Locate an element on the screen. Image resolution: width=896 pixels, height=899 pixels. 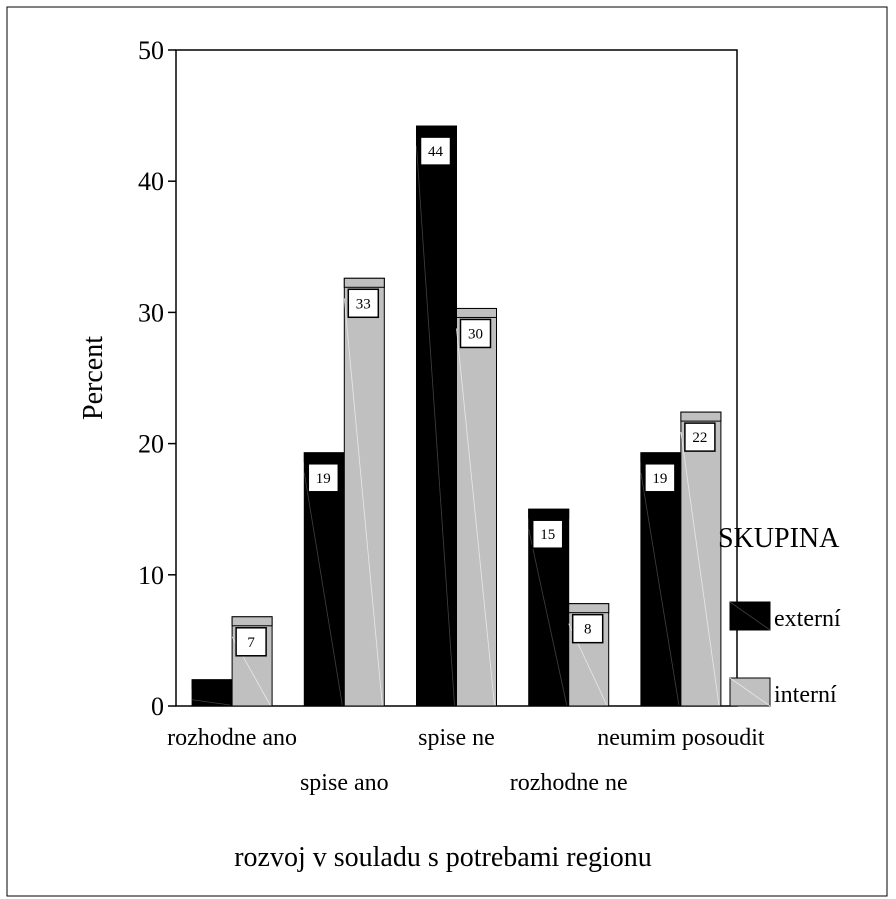
x-axis-label: rozvoj v souladu s potrebami regionu is located at coordinates (443, 857).